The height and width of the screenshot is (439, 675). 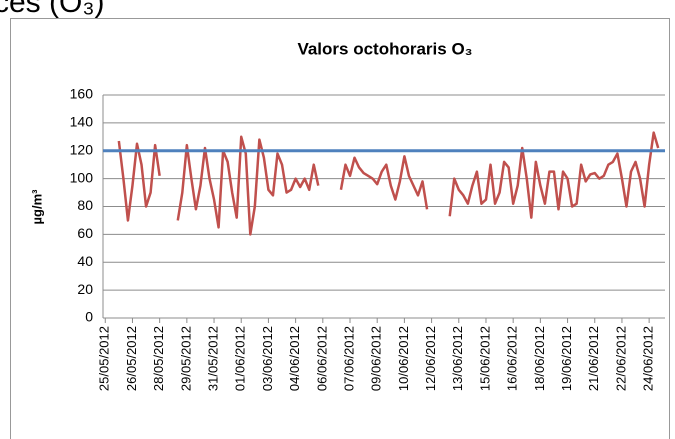 I want to click on y-axis-label: µg/m³, so click(x=36, y=207).